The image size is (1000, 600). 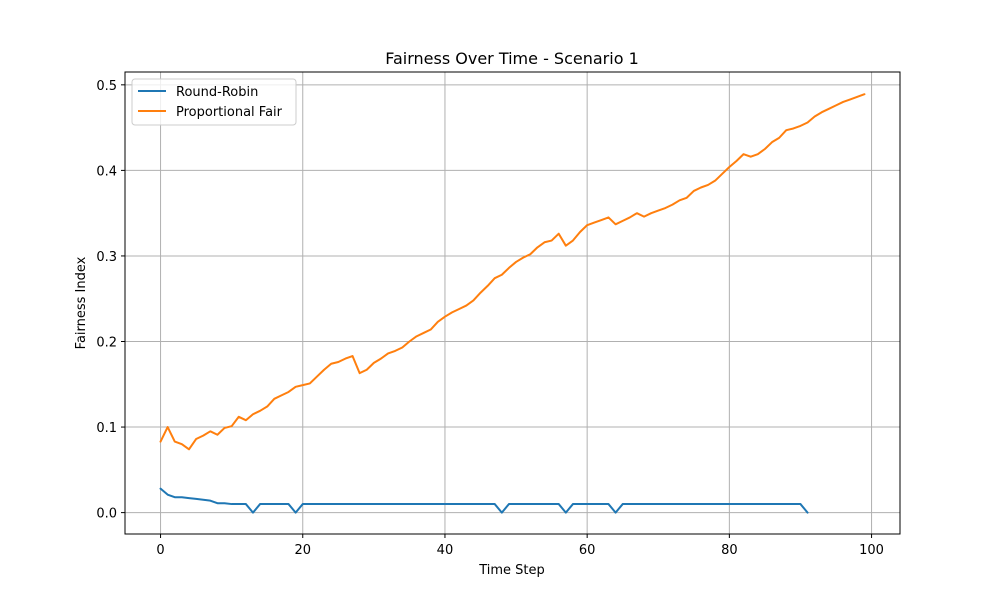 What do you see at coordinates (106, 428) in the screenshot?
I see `y-tick-label: 0.1` at bounding box center [106, 428].